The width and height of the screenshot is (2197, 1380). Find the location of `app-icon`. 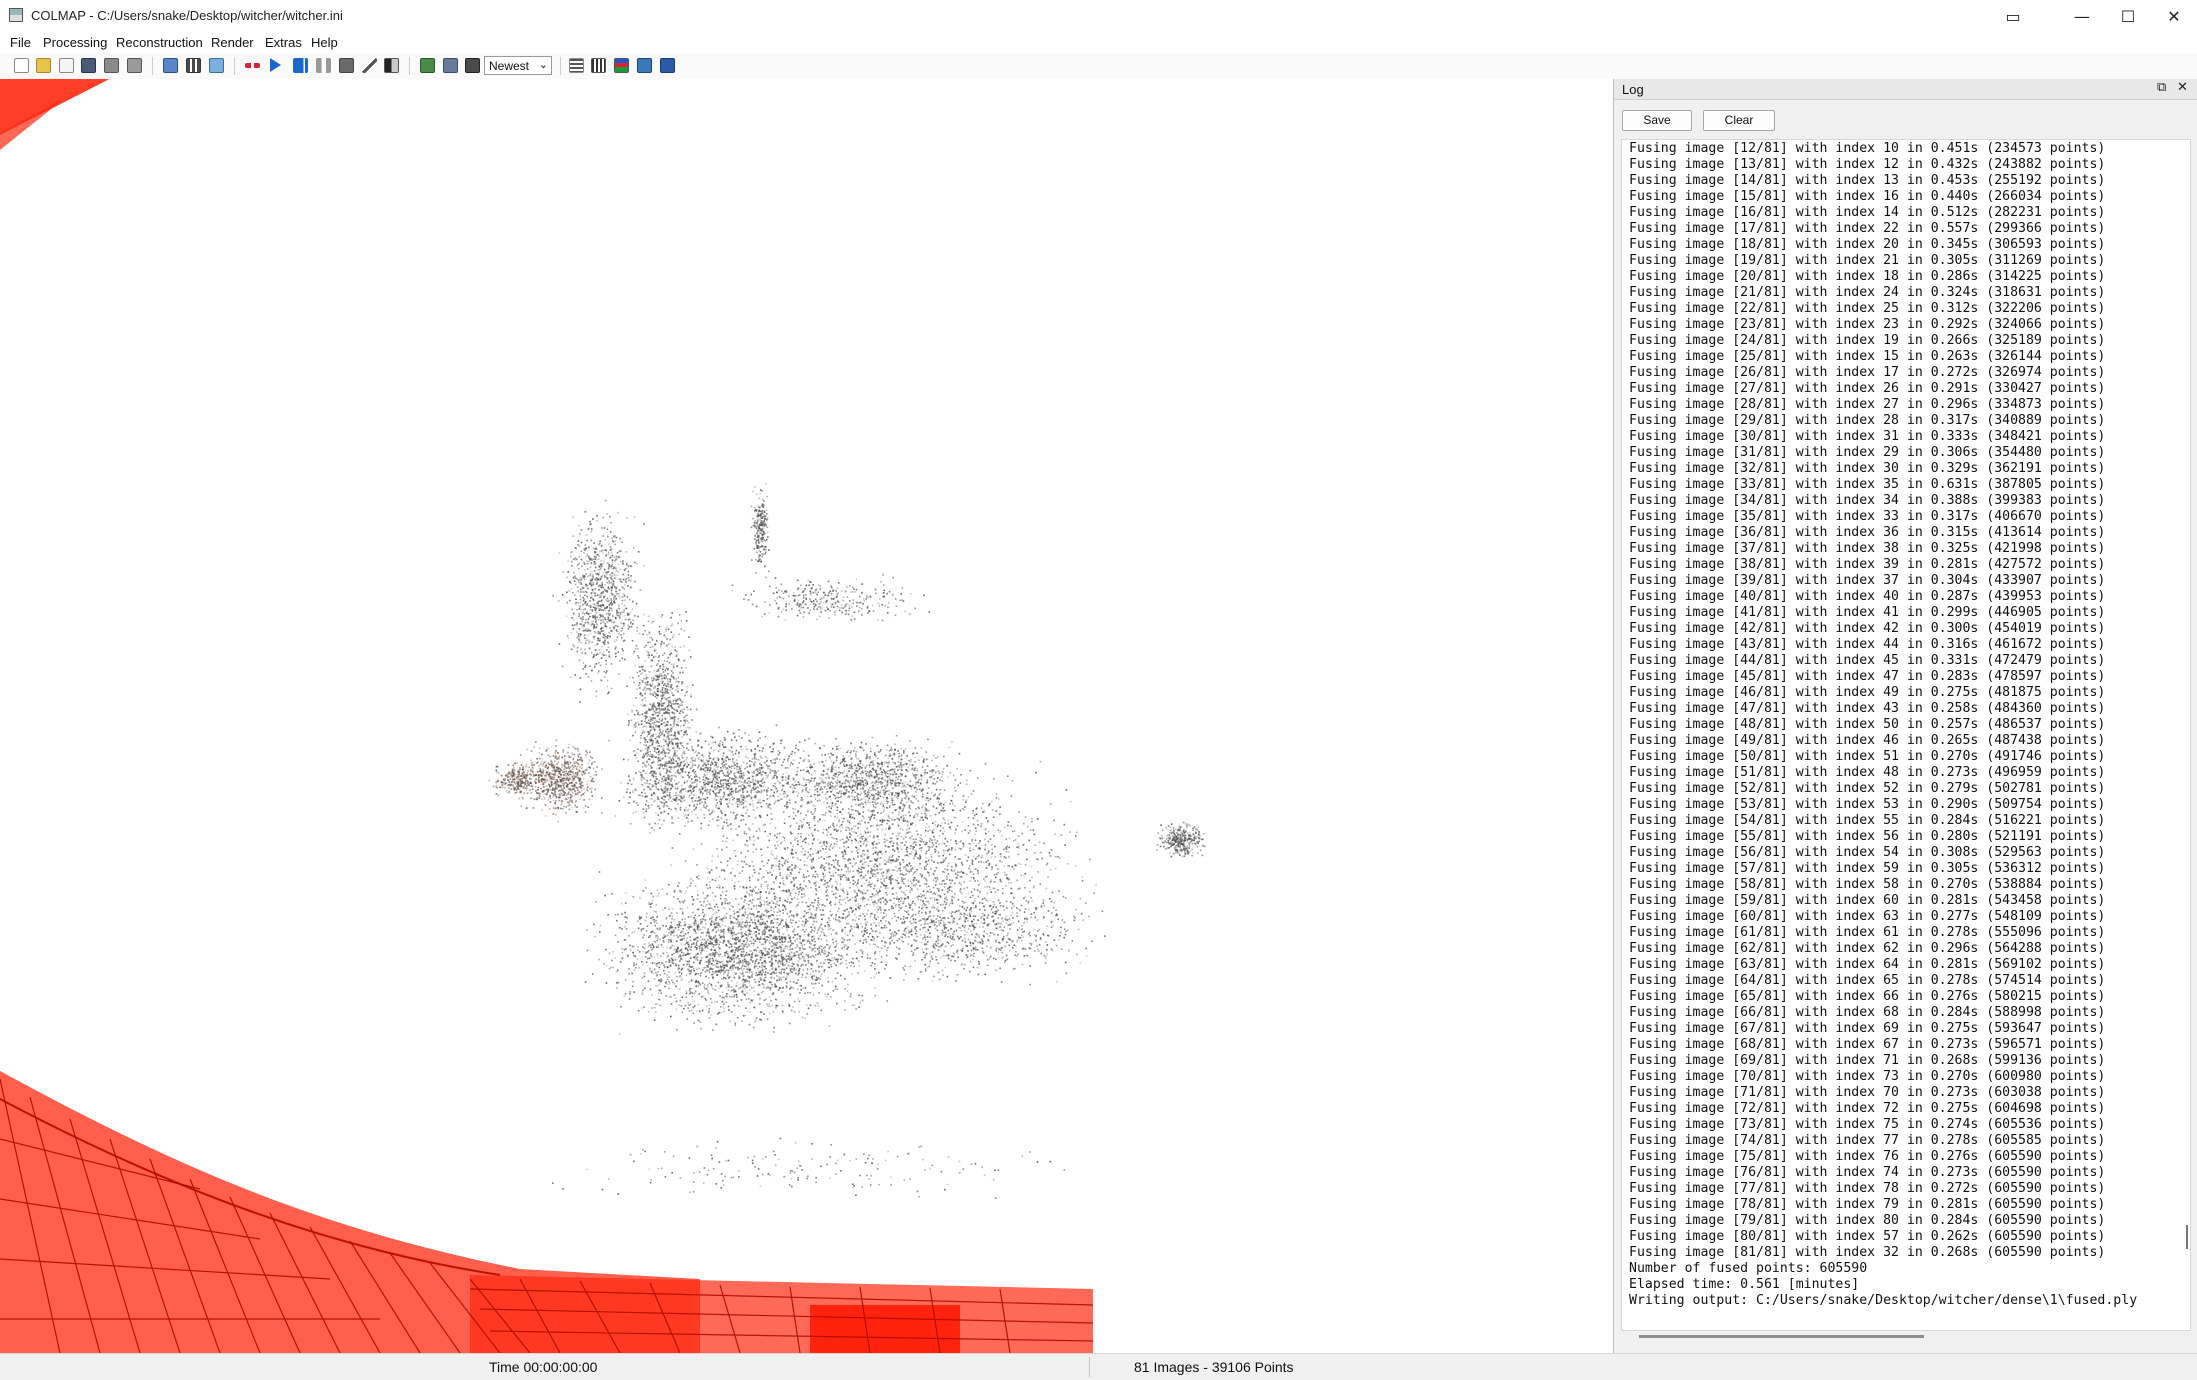

app-icon is located at coordinates (16, 15).